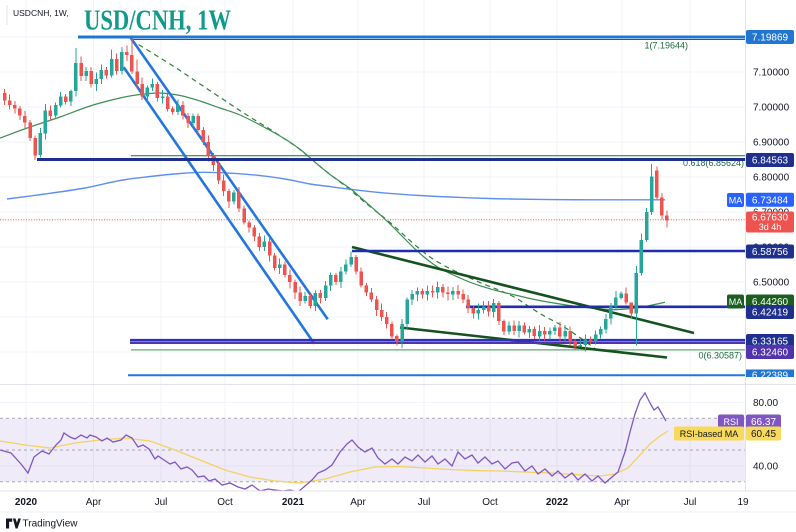 The height and width of the screenshot is (532, 796). Describe the element at coordinates (763, 434) in the screenshot. I see `svg-text: 60.45` at that location.